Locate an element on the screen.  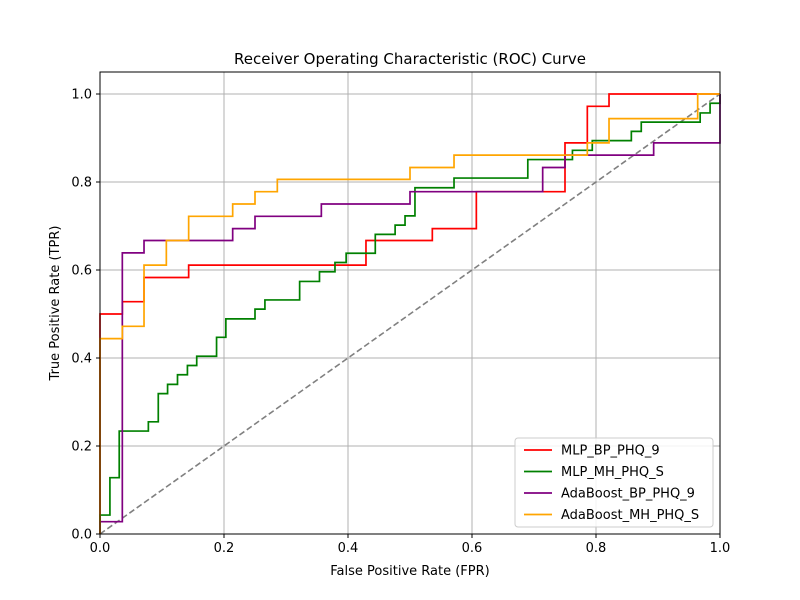
y-axis-label: True Positive Rate (TPR) is located at coordinates (55, 304).